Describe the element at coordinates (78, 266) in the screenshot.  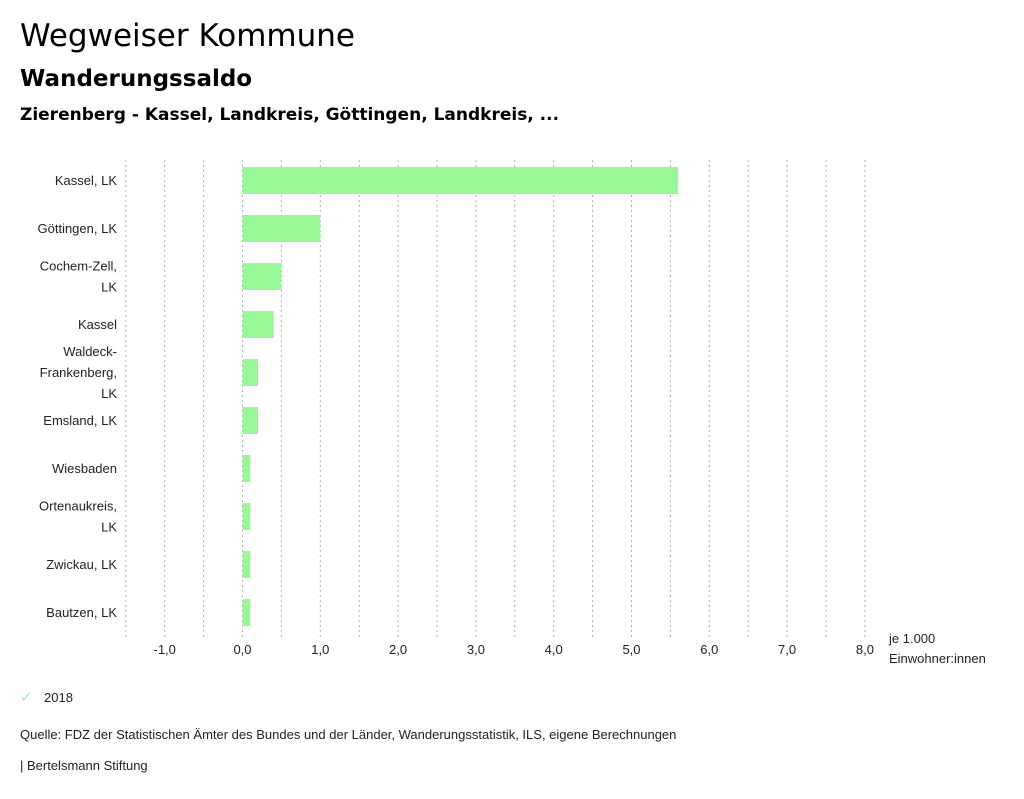
I see `category-label-line: Cochem-Zell,` at that location.